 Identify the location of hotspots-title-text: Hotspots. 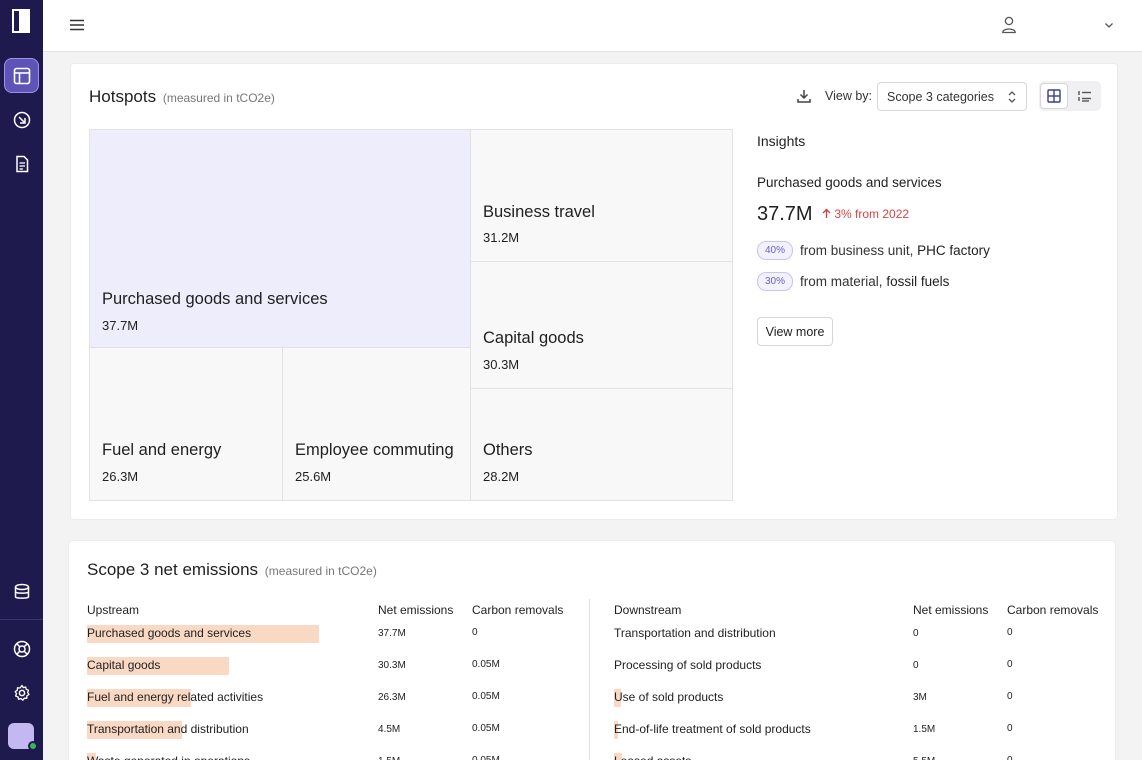
(123, 96).